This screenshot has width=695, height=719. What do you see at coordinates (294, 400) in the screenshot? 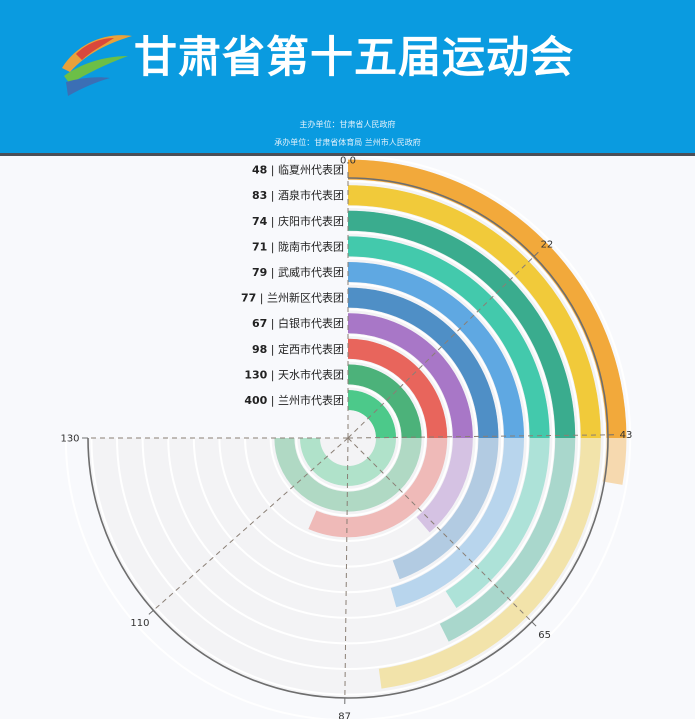
I see `category-label: 400 | 兰州市代表团` at bounding box center [294, 400].